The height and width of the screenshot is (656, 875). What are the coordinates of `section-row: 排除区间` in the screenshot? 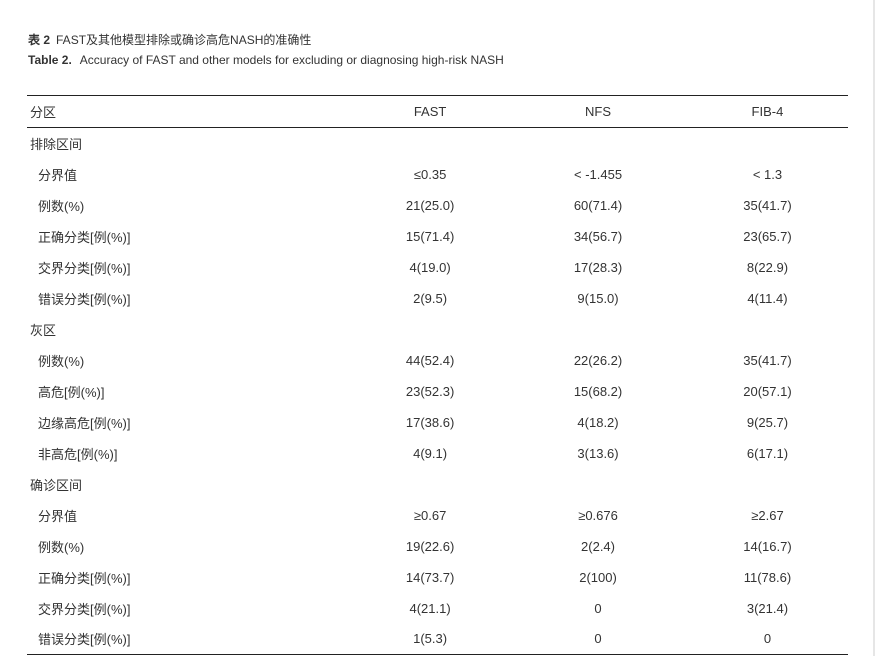 It's located at (437, 143).